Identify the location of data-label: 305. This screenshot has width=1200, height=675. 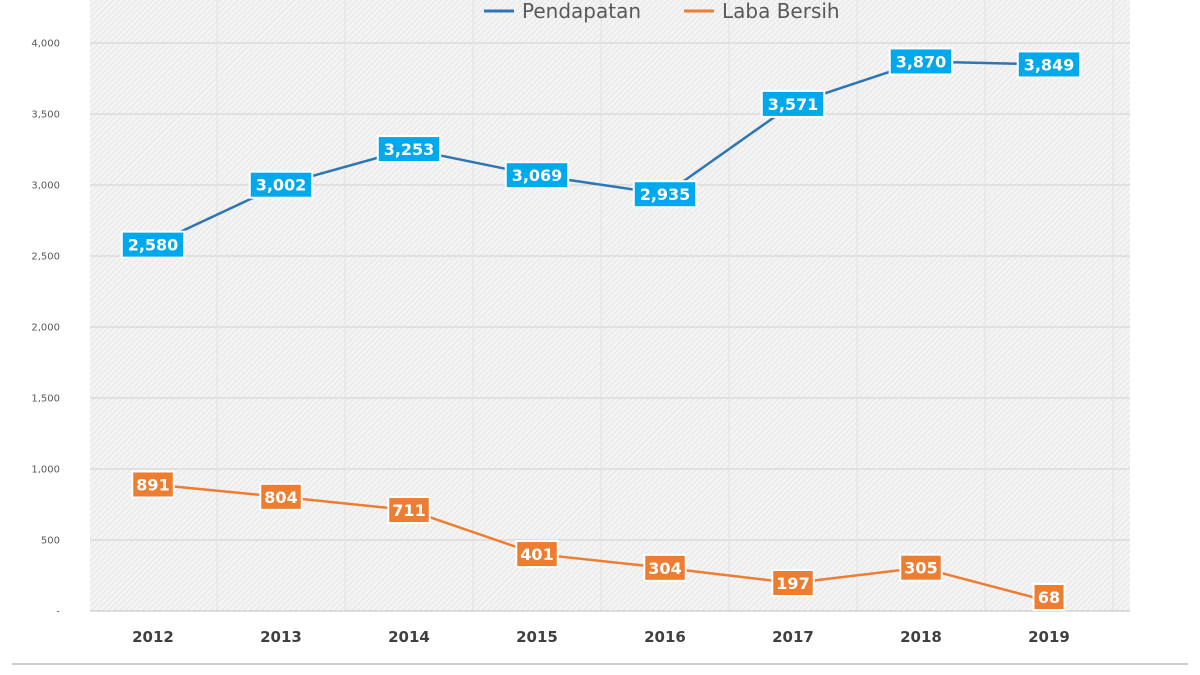
(920, 568).